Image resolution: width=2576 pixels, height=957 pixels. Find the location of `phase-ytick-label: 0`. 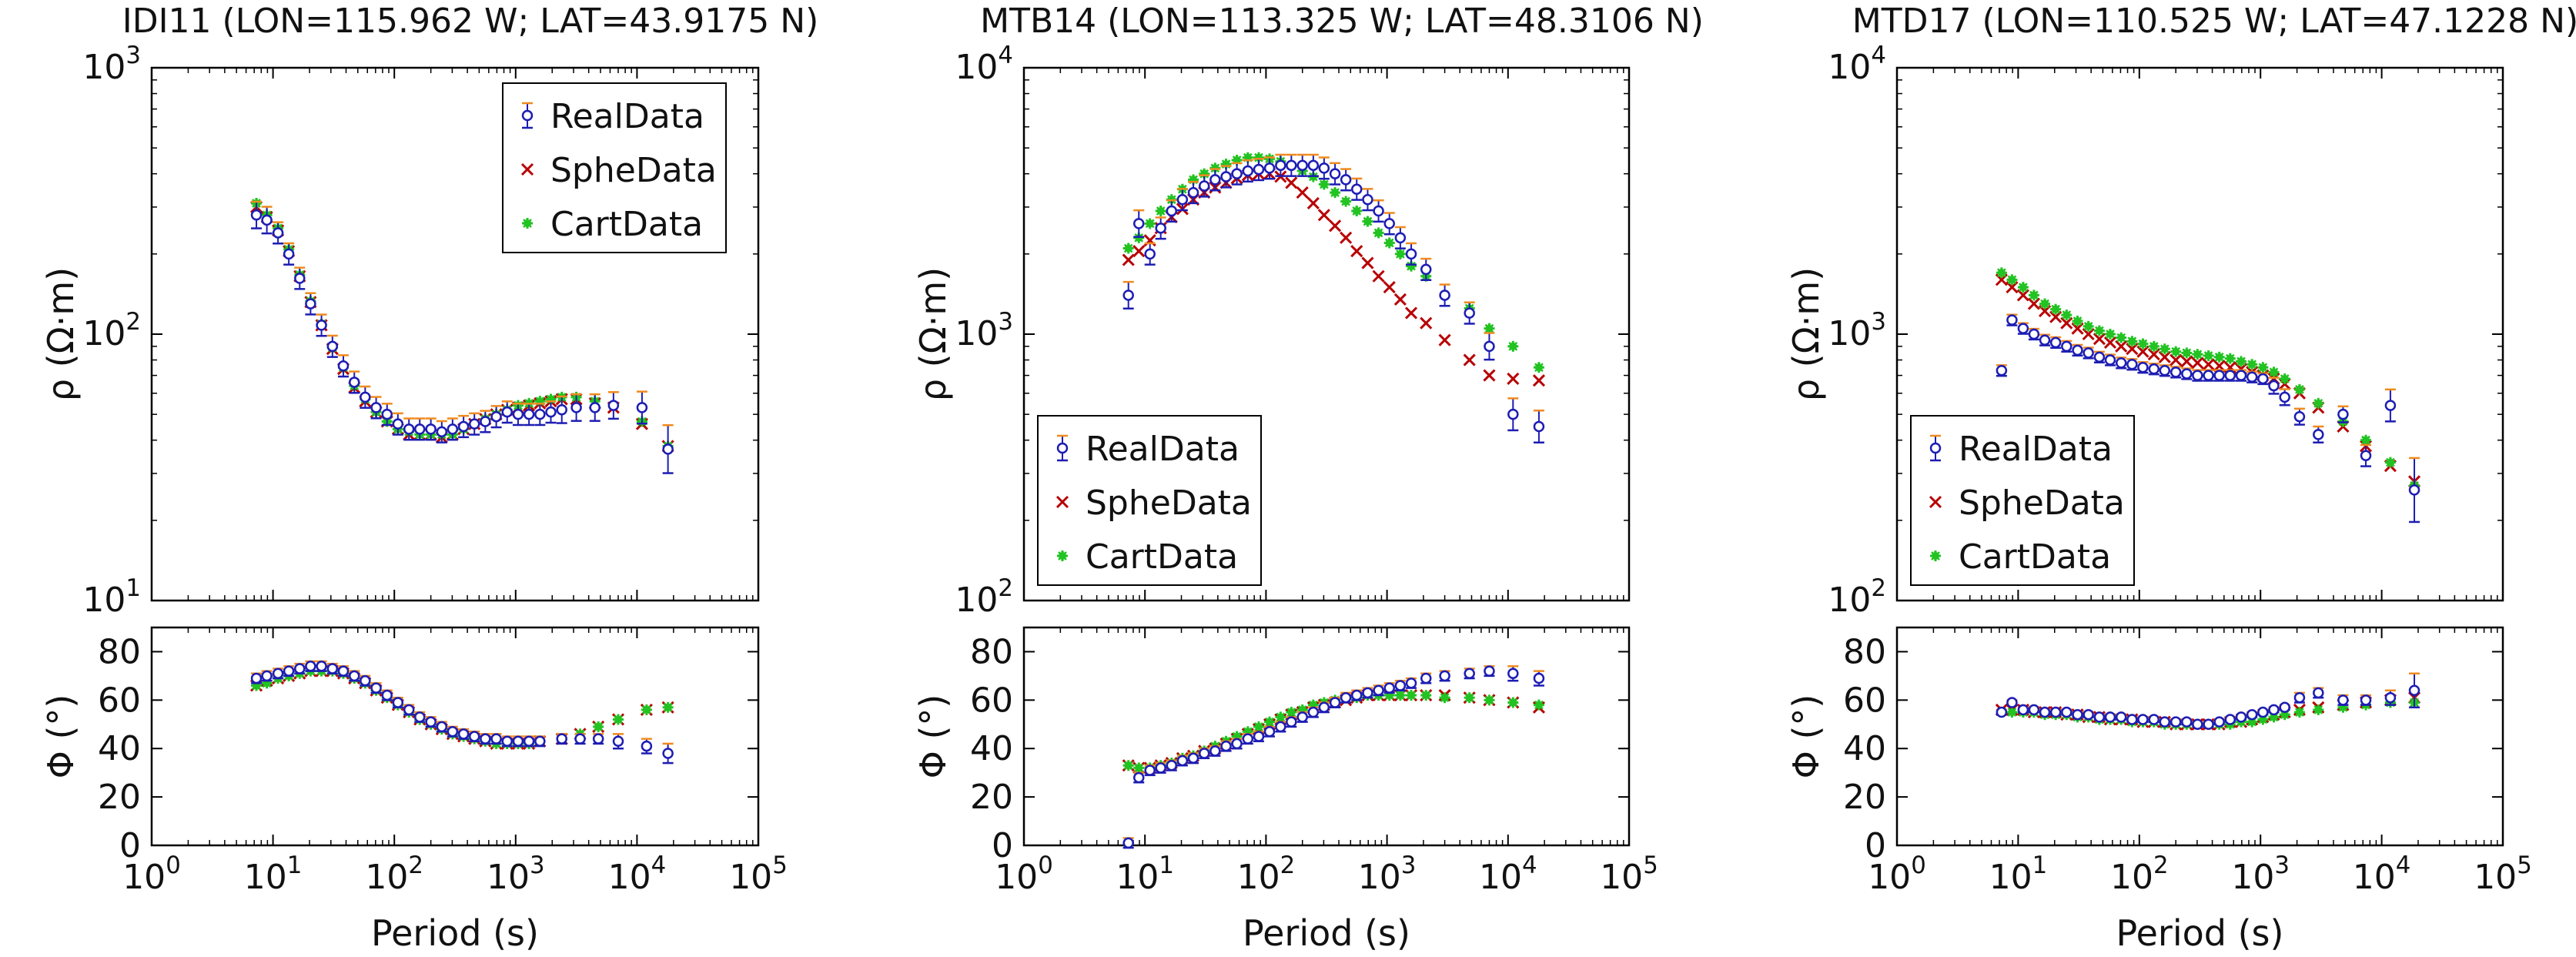

phase-ytick-label: 0 is located at coordinates (1876, 845).